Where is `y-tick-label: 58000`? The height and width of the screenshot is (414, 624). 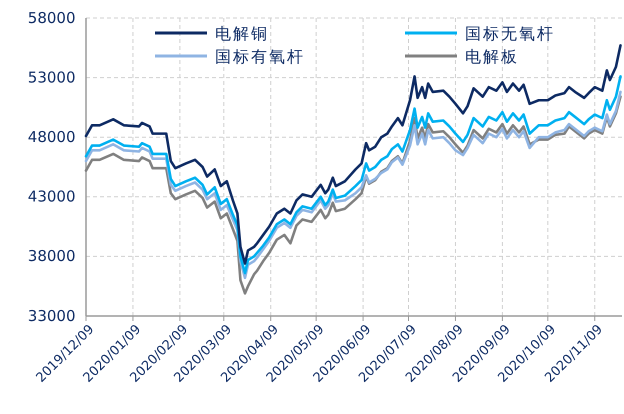 y-tick-label: 58000 is located at coordinates (52, 17).